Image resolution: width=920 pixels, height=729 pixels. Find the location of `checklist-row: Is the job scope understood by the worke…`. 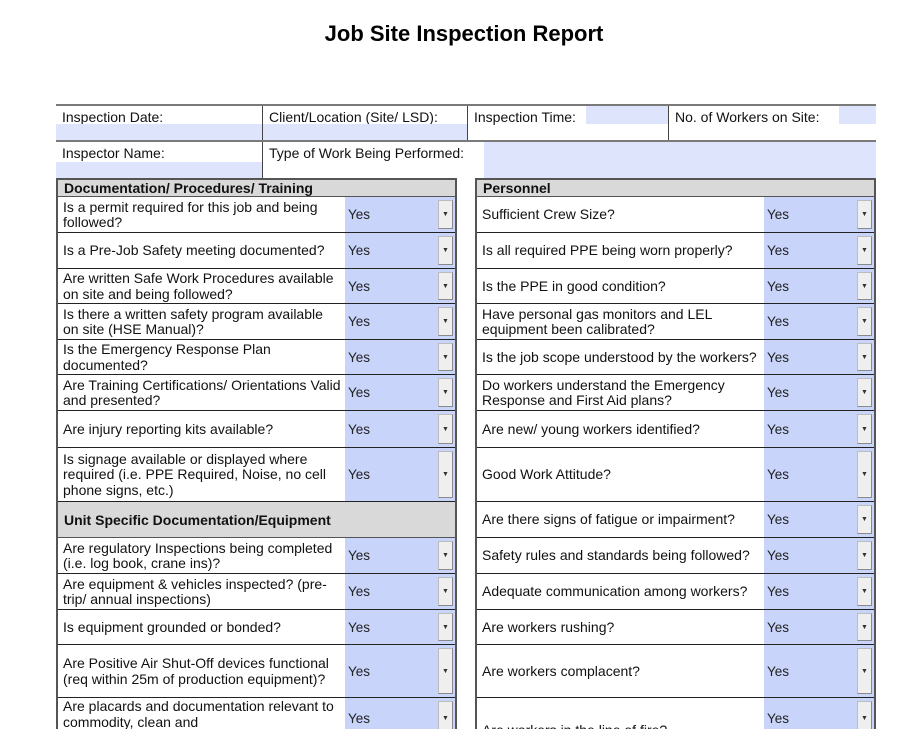

checklist-row: Is the job scope understood by the worke… is located at coordinates (675, 357).